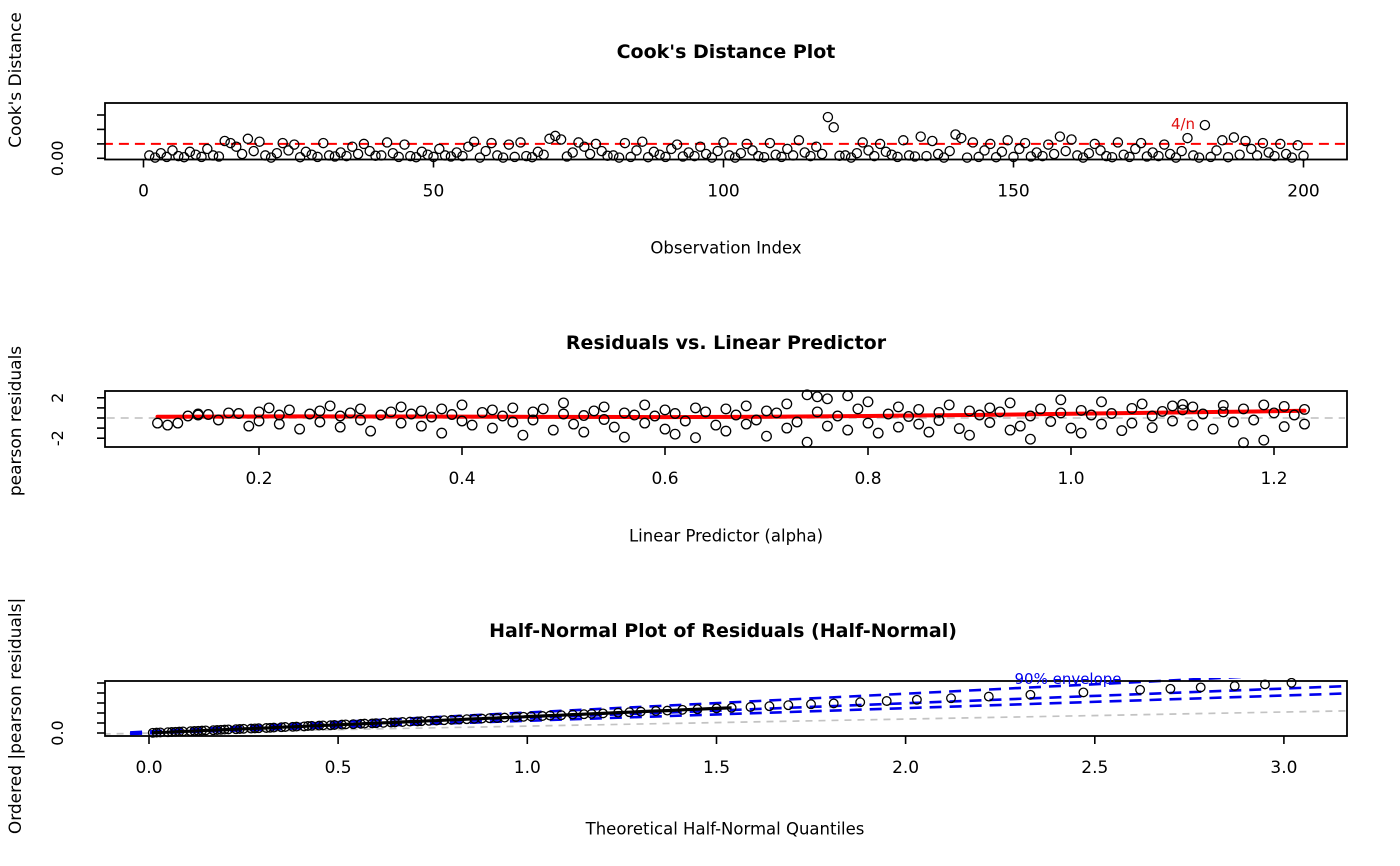  Describe the element at coordinates (1013, 192) in the screenshot. I see `x-tick-label: 150` at that location.